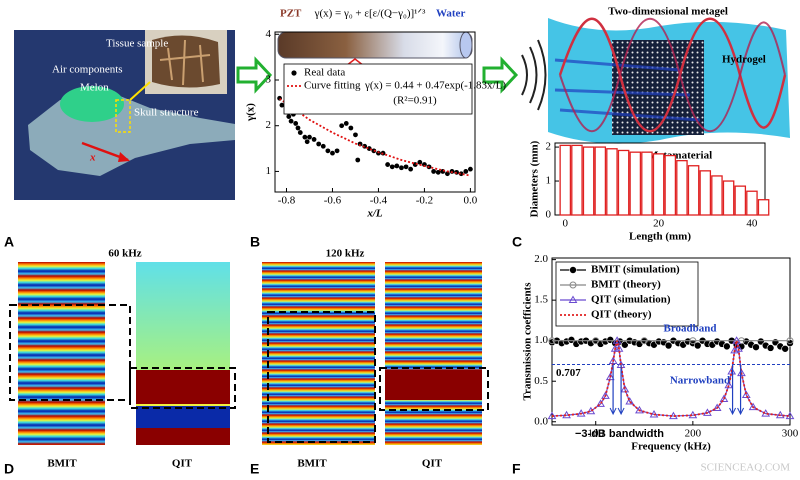 This screenshot has height=480, width=800. I want to click on annotation: Narrowband, so click(700, 381).